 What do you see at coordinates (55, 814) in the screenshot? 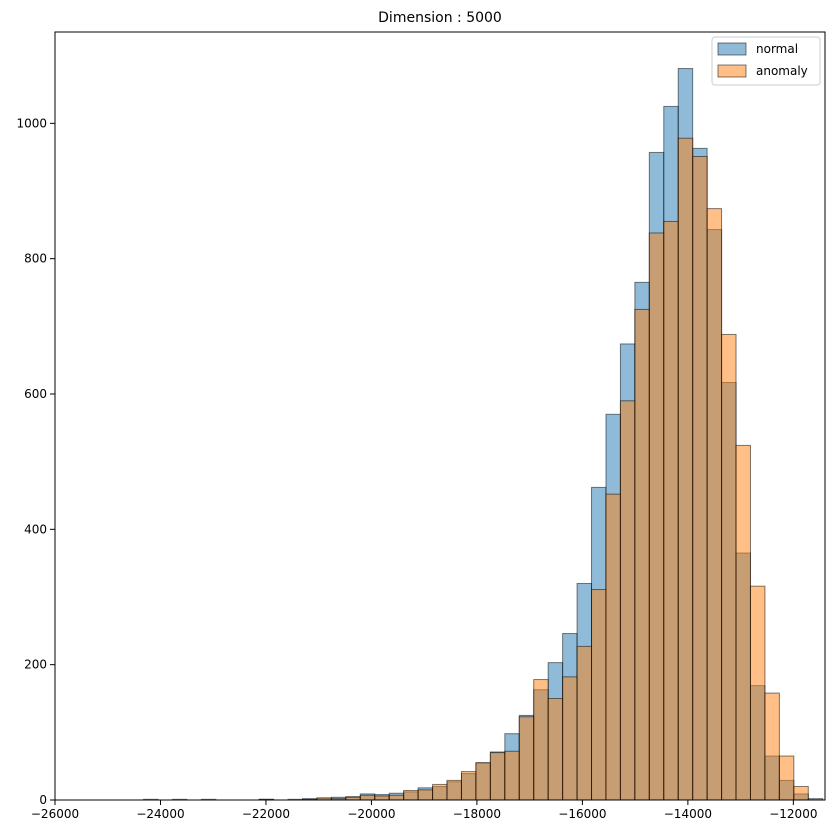
I see `x-tick-label: −26000` at bounding box center [55, 814].